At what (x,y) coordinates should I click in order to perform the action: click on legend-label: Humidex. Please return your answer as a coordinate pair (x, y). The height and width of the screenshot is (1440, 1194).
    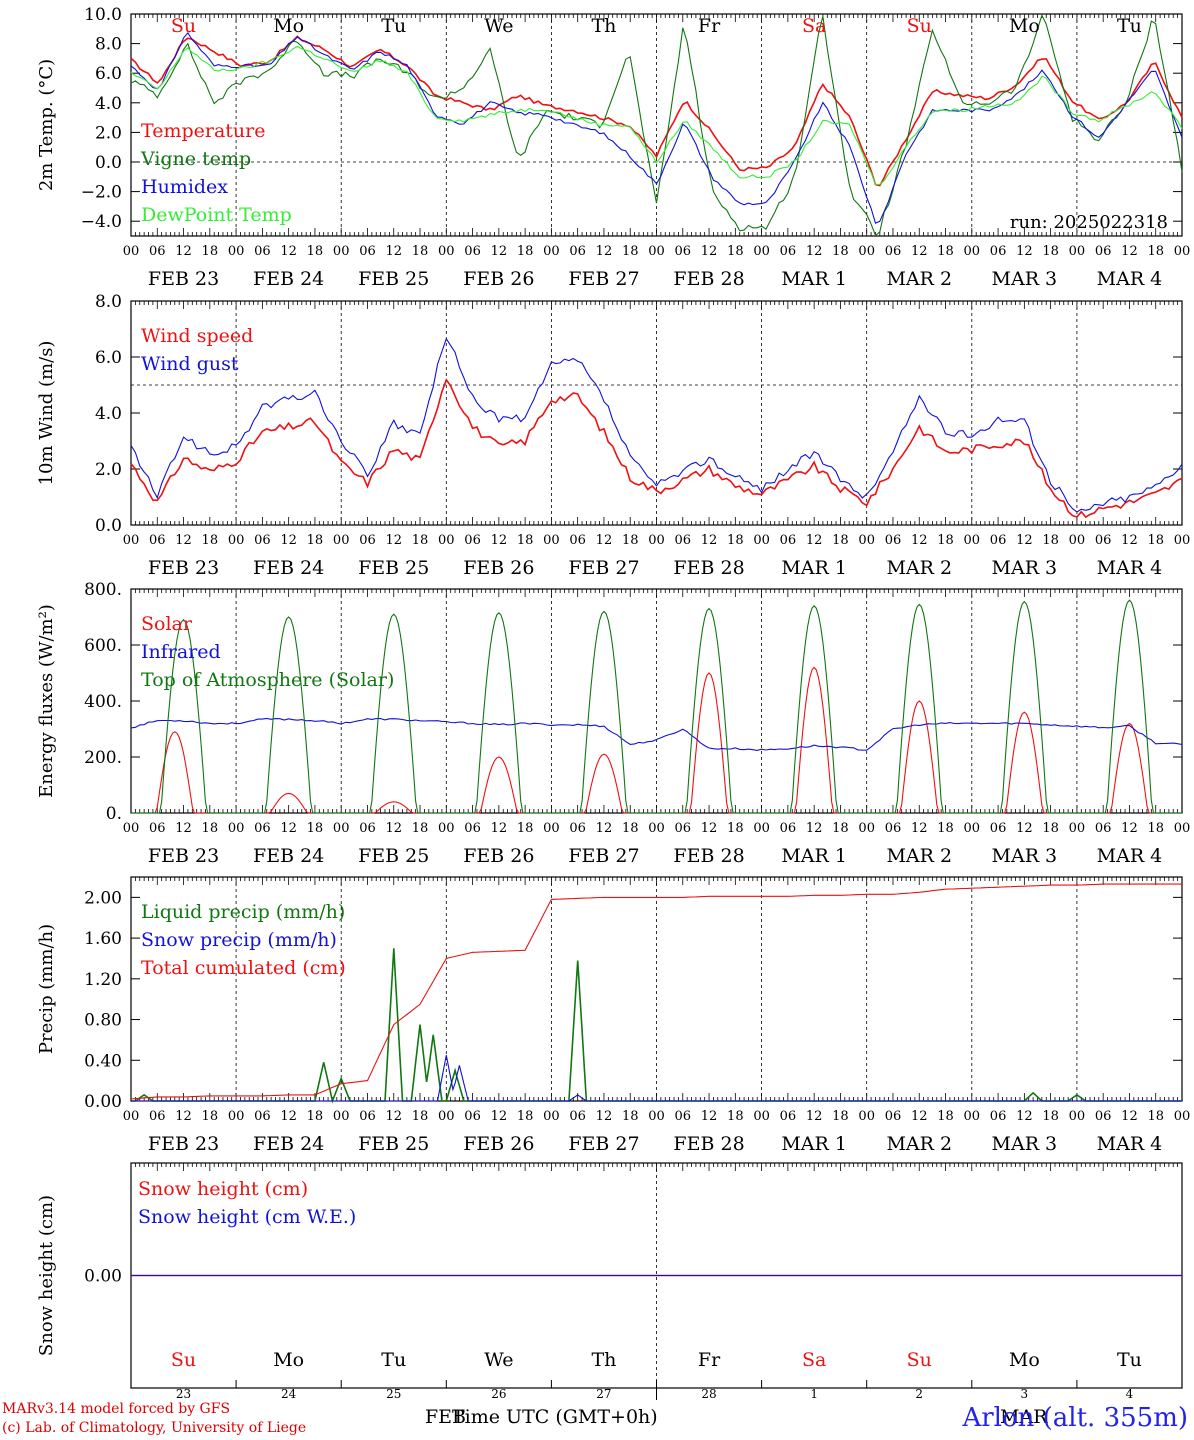
    Looking at the image, I should click on (184, 187).